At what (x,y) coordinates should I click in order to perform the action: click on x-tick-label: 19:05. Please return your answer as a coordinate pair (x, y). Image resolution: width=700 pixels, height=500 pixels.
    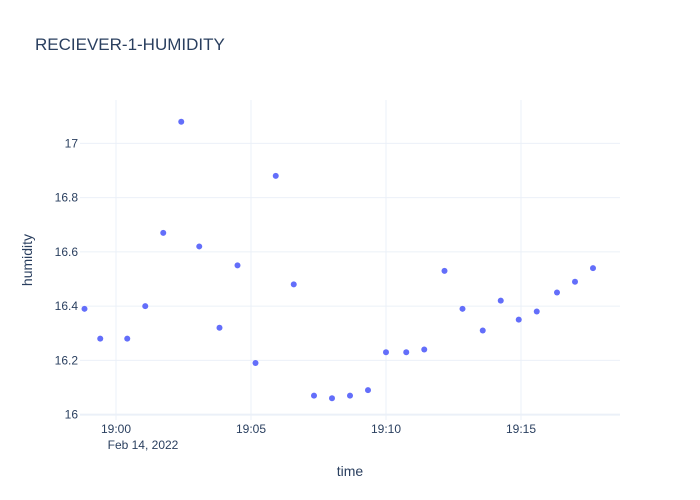
    Looking at the image, I should click on (251, 429).